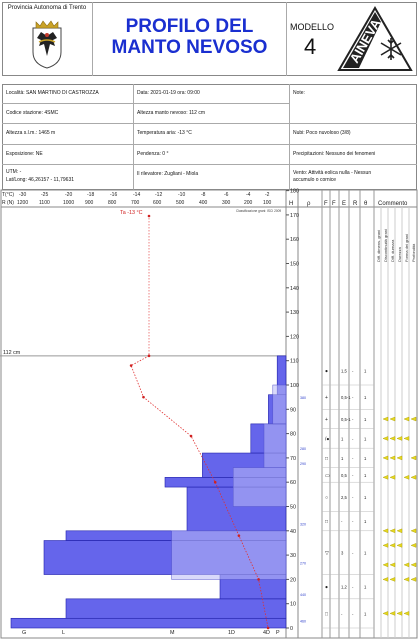 The width and height of the screenshot is (419, 640). Describe the element at coordinates (294, 313) in the screenshot. I see `h-tick-label: 130` at that location.